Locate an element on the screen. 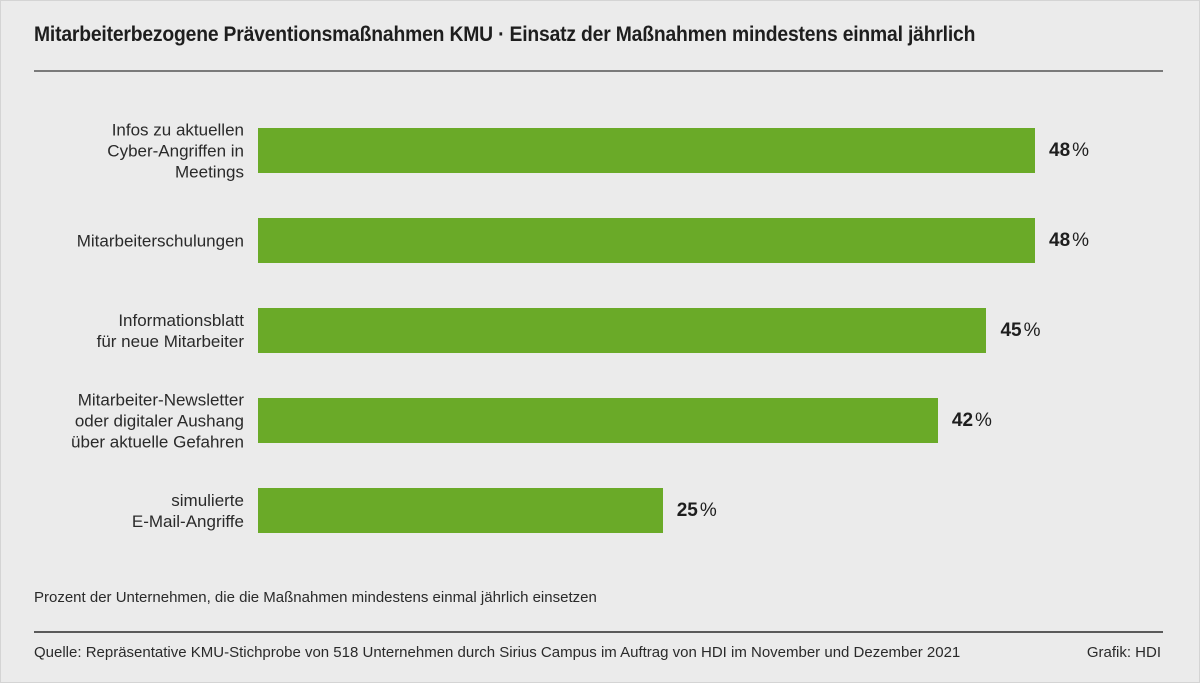  bar-row: Mitarbeiterschulungen 48% is located at coordinates (600, 240).